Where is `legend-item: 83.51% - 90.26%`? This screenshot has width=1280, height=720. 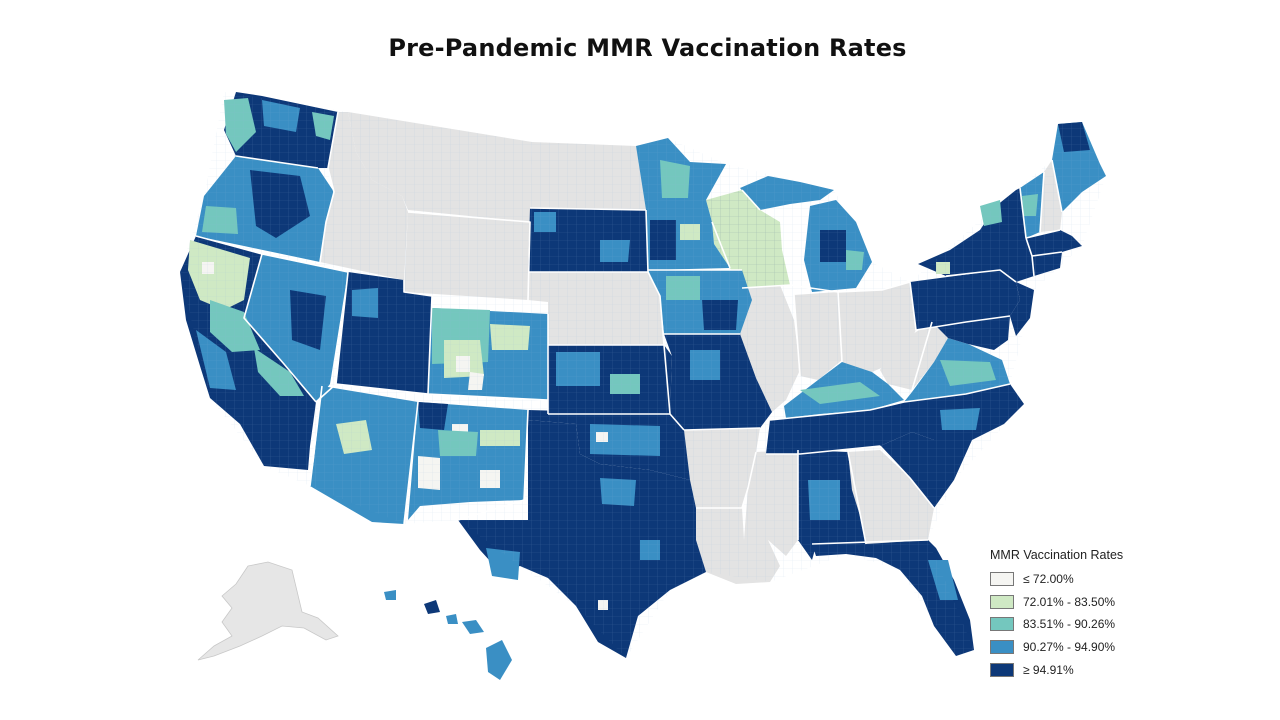 legend-item: 83.51% - 90.26% is located at coordinates (1075, 624).